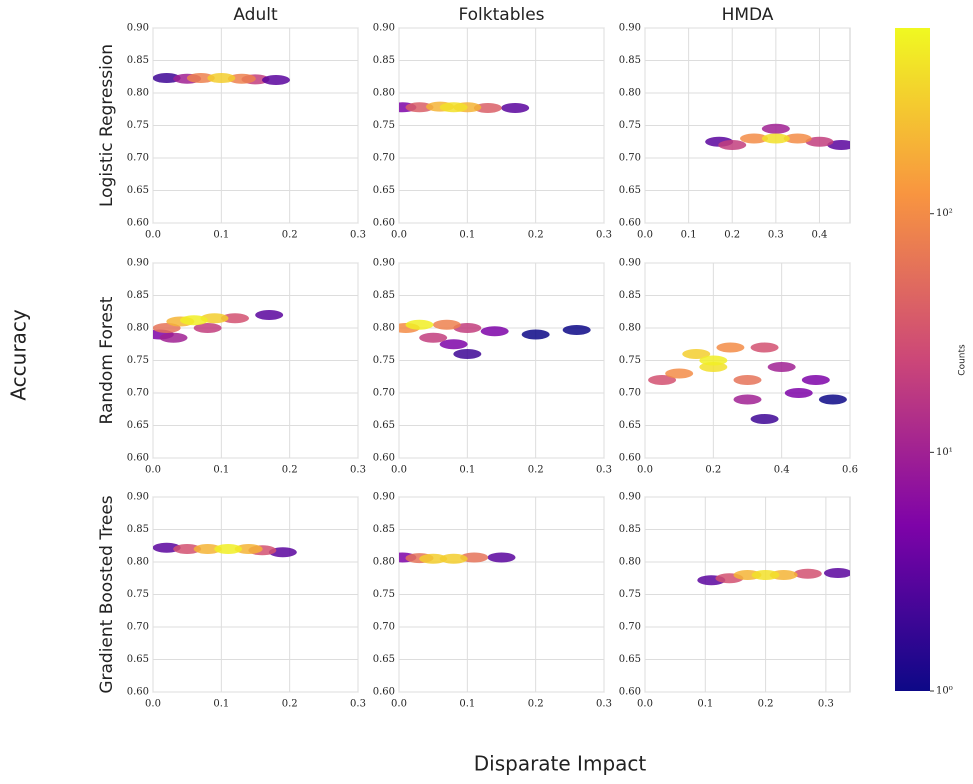  What do you see at coordinates (912, 359) in the screenshot?
I see `colorbar` at bounding box center [912, 359].